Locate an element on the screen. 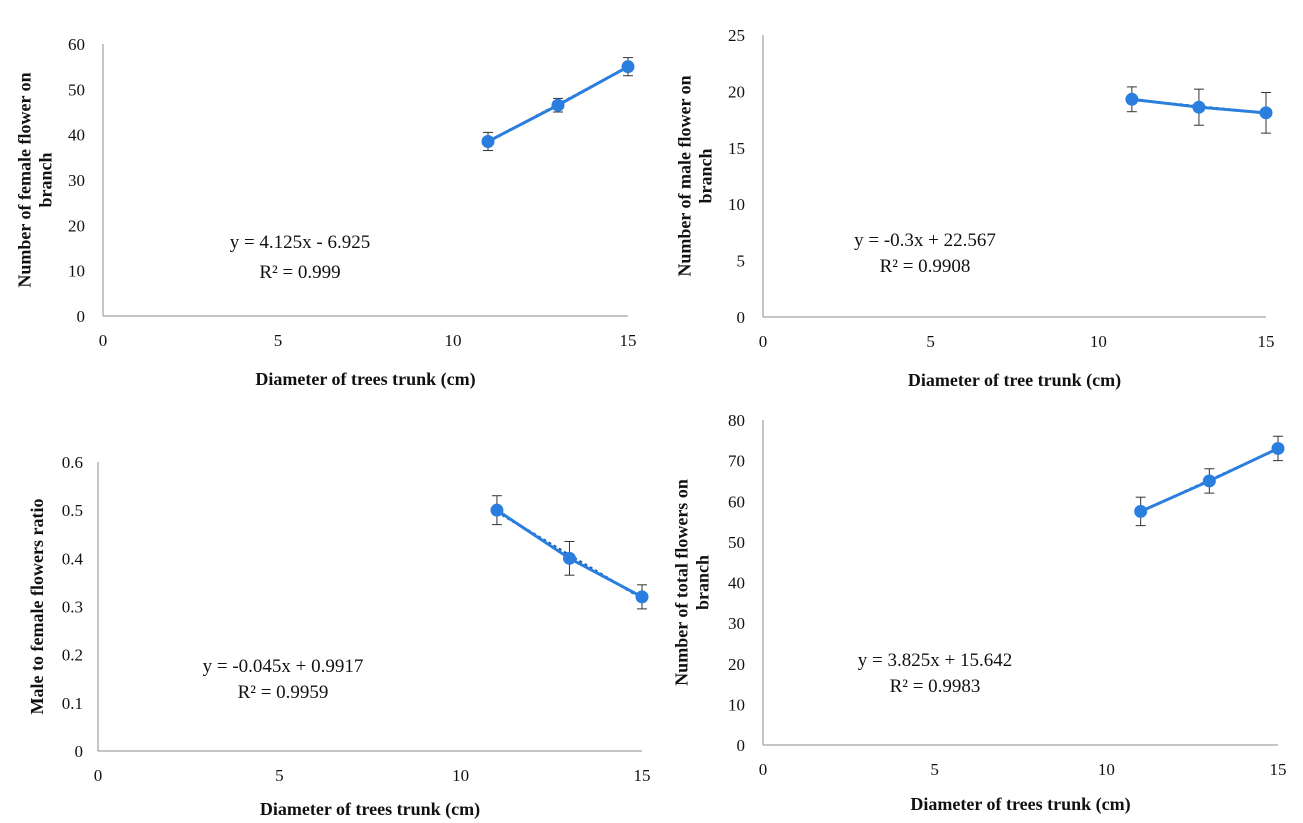 This screenshot has width=1303, height=823. y-tick-label: 0.1 is located at coordinates (72, 703).